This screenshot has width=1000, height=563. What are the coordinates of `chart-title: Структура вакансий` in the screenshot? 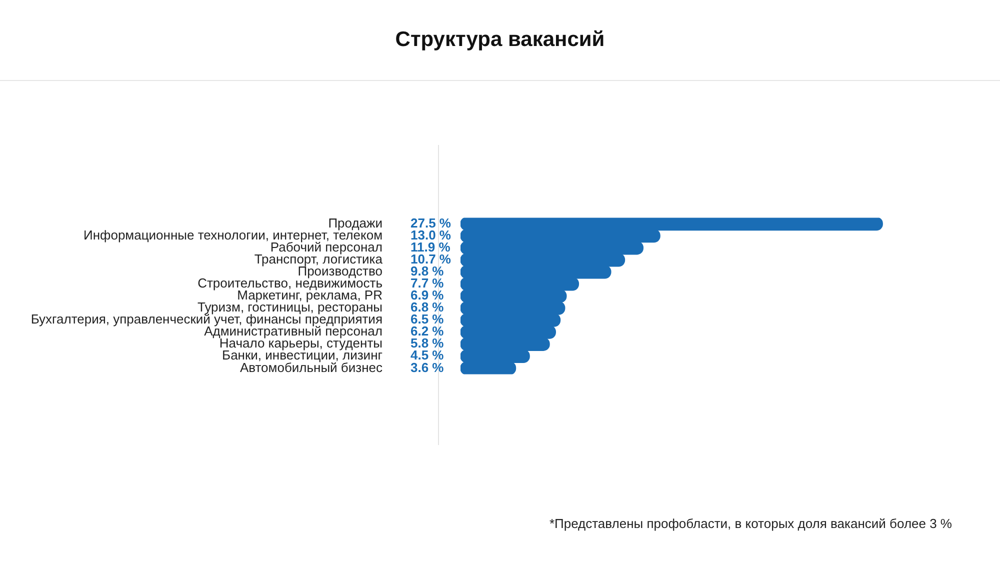 It's located at (500, 40).